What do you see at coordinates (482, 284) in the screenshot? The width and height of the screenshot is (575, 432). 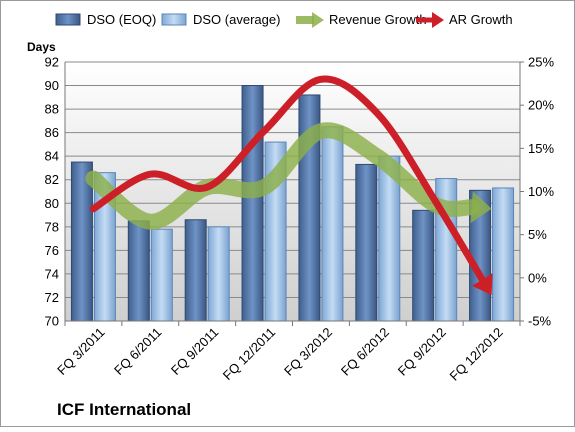 I see `ar-growth-arrowhead` at bounding box center [482, 284].